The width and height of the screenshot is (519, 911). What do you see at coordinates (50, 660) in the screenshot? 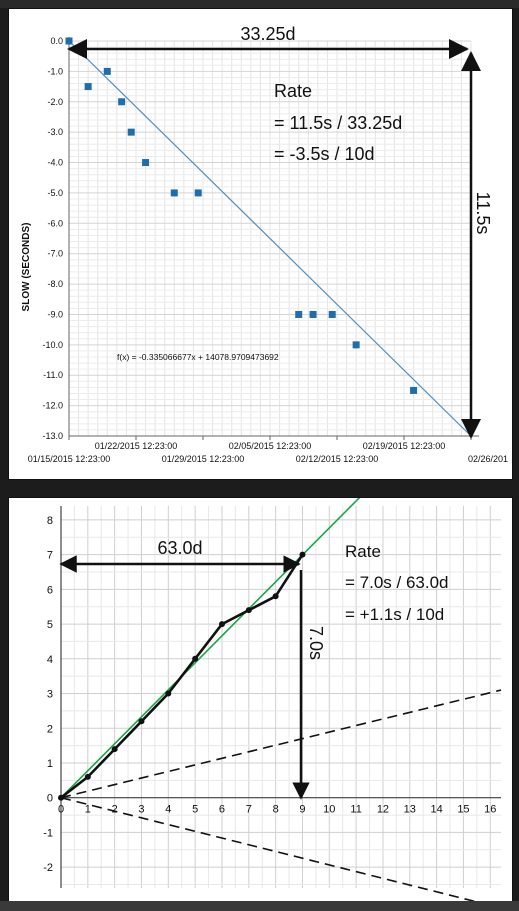
I see `y-tick-label: 4` at bounding box center [50, 660].